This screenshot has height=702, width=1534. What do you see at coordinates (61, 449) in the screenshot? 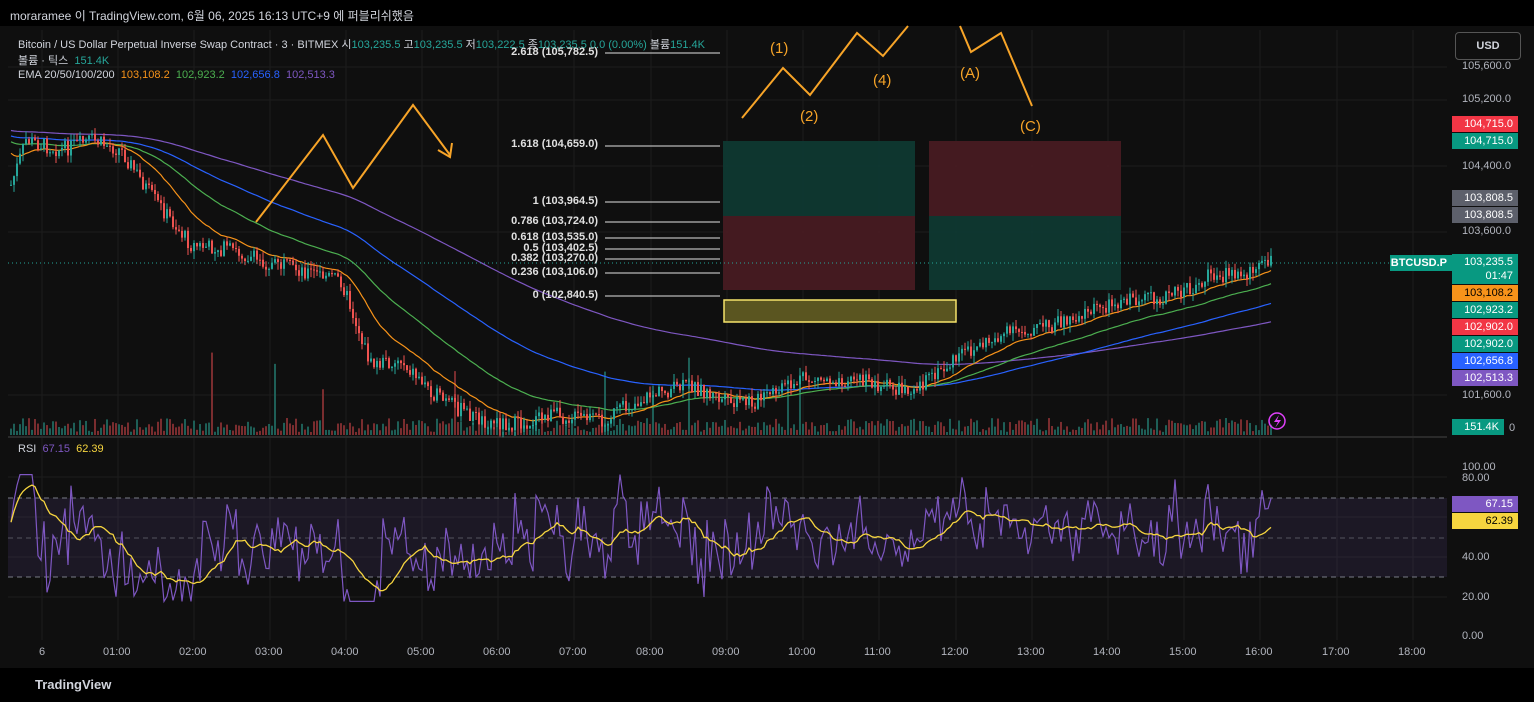
I see `rsi-legend: RSI 67.15 62.39` at bounding box center [61, 449].